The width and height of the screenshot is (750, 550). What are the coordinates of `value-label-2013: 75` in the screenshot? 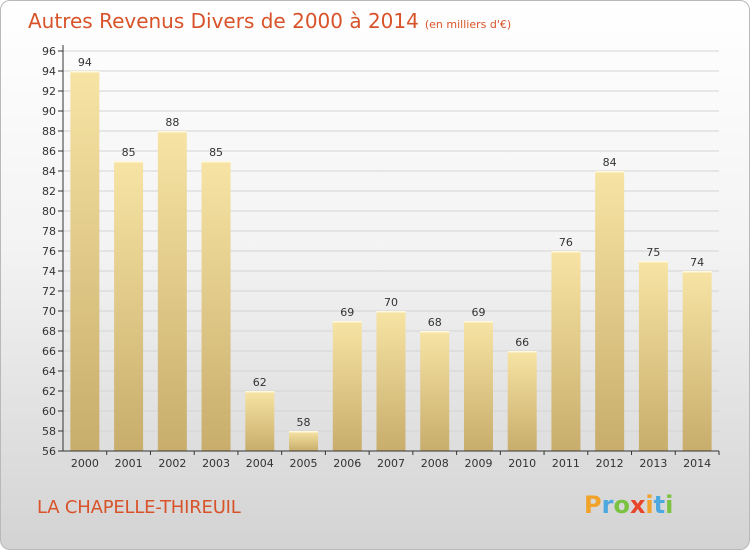 It's located at (653, 252).